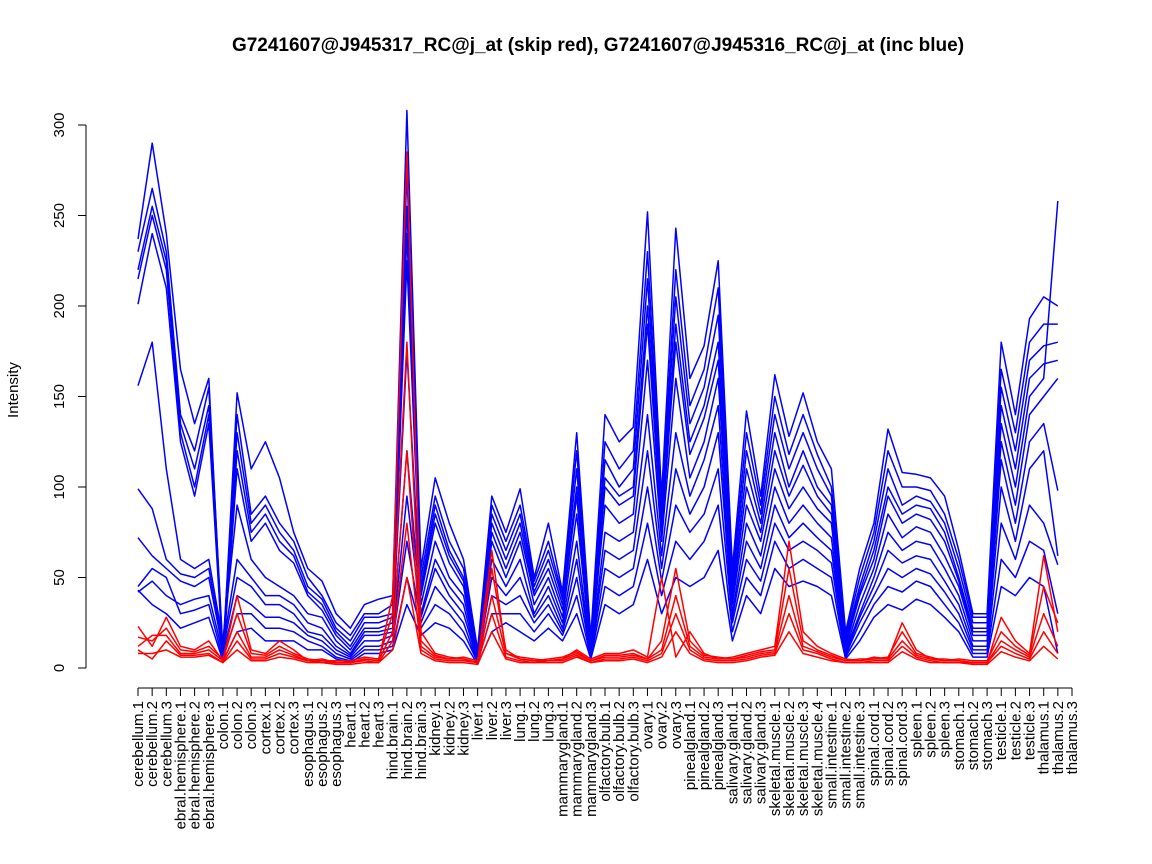  Describe the element at coordinates (747, 752) in the screenshot. I see `x-tick-label: salivary.gland.2` at that location.